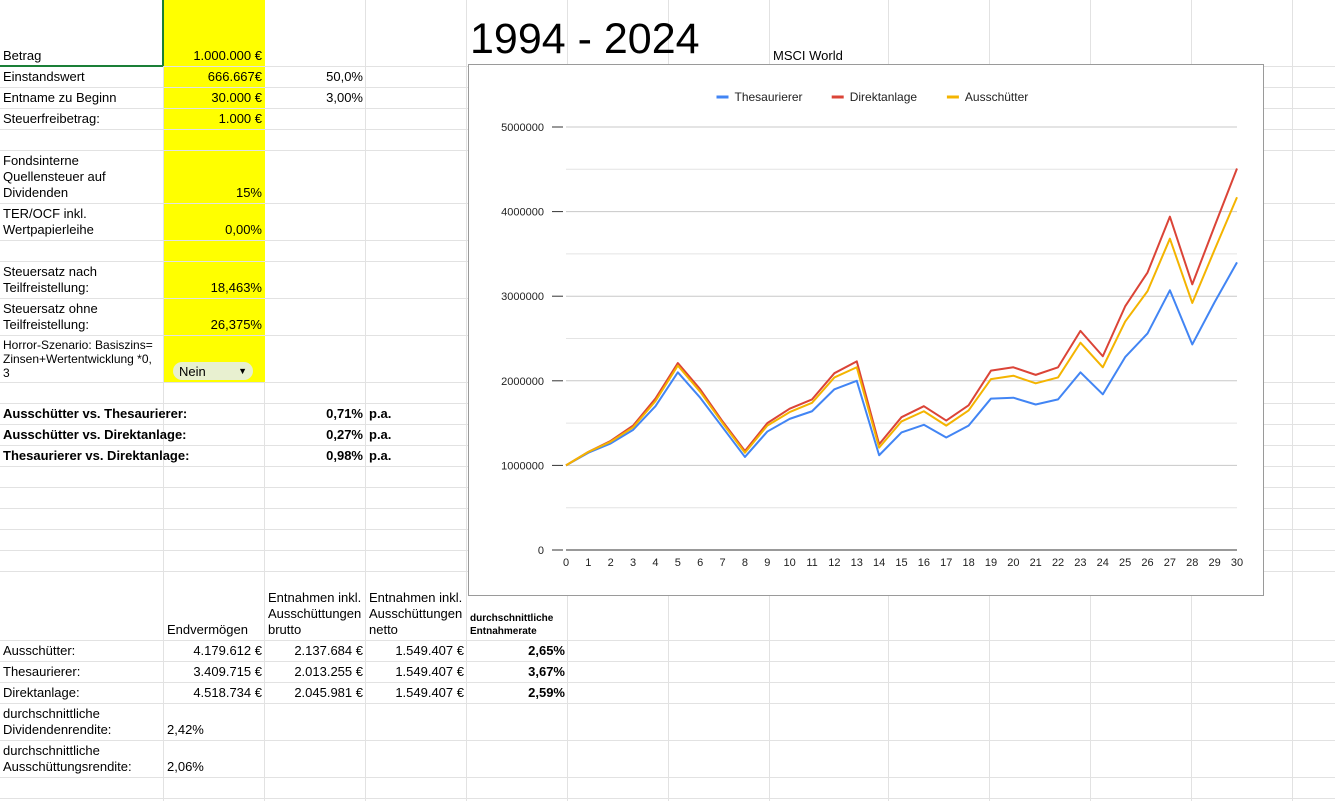  Describe the element at coordinates (81, 66) in the screenshot. I see `selection-border-bottom` at that location.